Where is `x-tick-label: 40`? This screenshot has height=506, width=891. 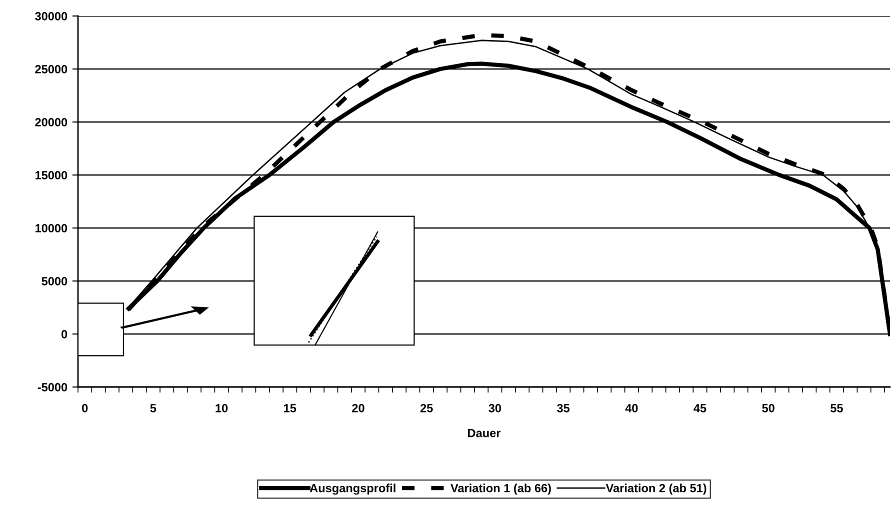
x-tick-label: 40 is located at coordinates (631, 408).